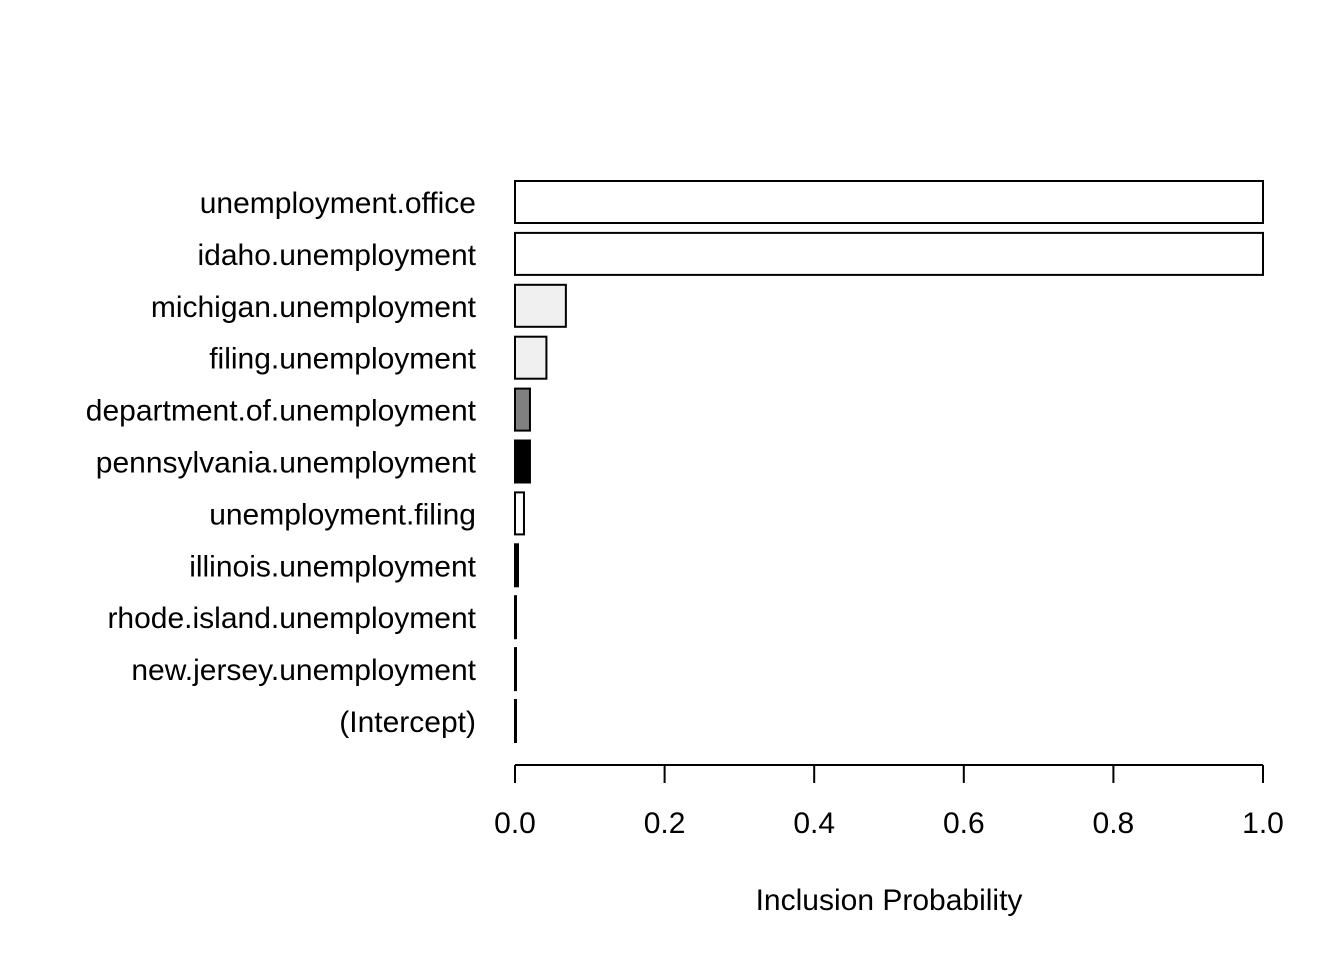  Describe the element at coordinates (291, 618) in the screenshot. I see `category-label: rhode.island.unemployment` at that location.